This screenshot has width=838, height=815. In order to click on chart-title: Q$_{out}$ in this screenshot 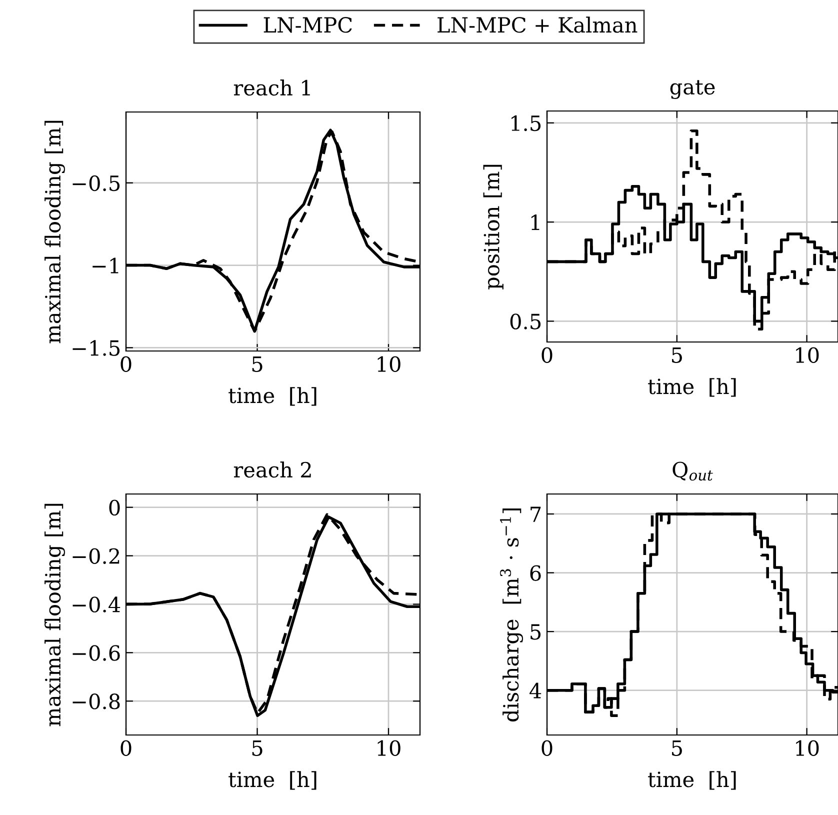, I will do `click(692, 471)`.